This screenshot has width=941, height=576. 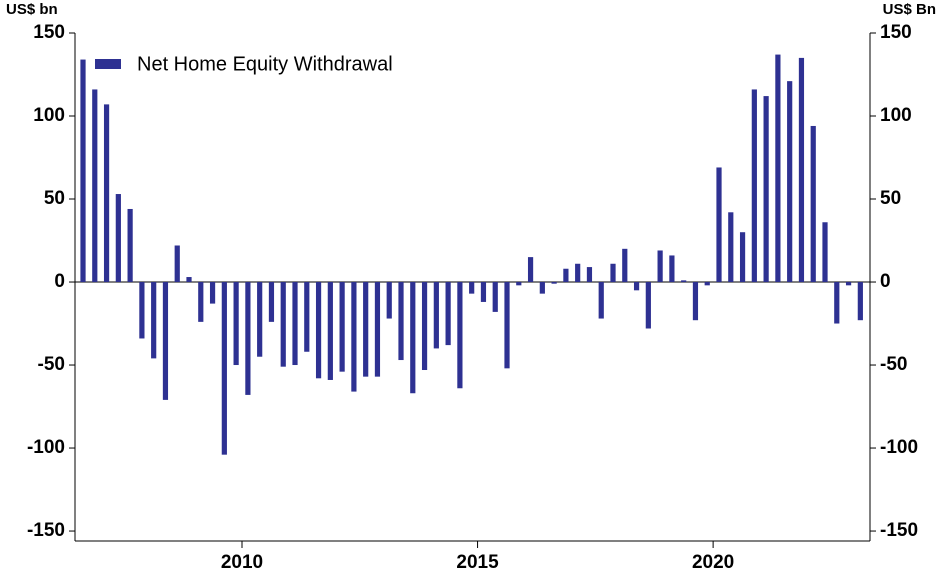 What do you see at coordinates (54, 198) in the screenshot?
I see `y-tick-label: 50` at bounding box center [54, 198].